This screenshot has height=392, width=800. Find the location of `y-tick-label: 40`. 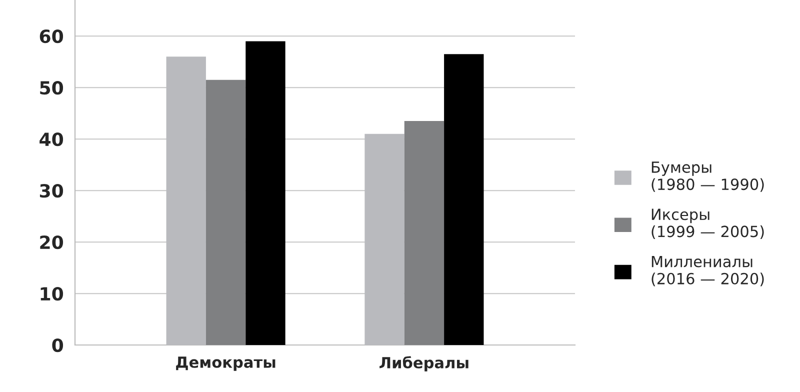

y-tick-label: 40 is located at coordinates (52, 139).